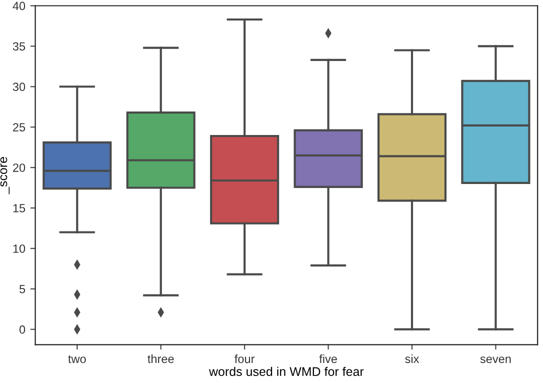 The width and height of the screenshot is (543, 383). Describe the element at coordinates (22, 329) in the screenshot. I see `y-tick-label: 0` at that location.